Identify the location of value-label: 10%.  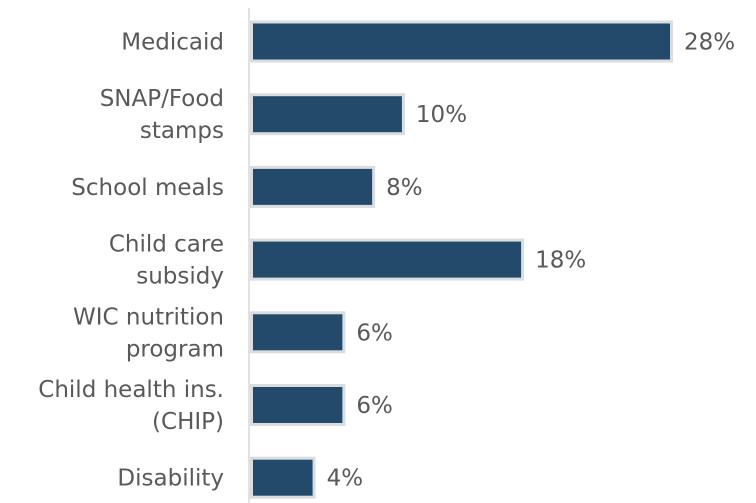
(441, 115).